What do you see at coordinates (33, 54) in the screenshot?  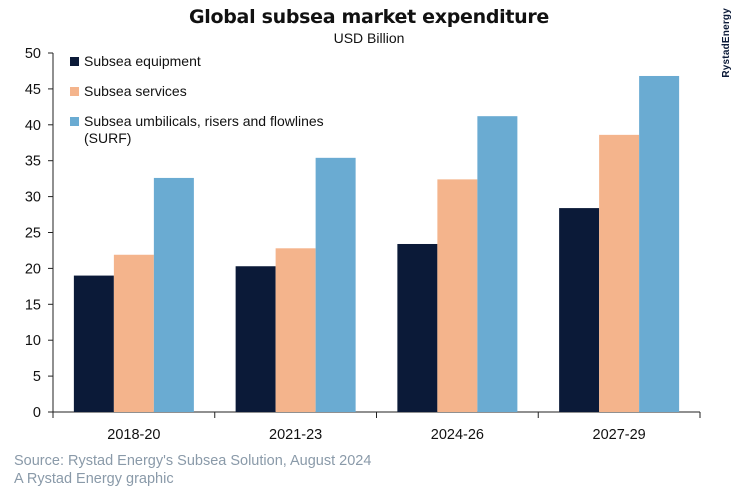 I see `y-tick-label: 50` at bounding box center [33, 54].